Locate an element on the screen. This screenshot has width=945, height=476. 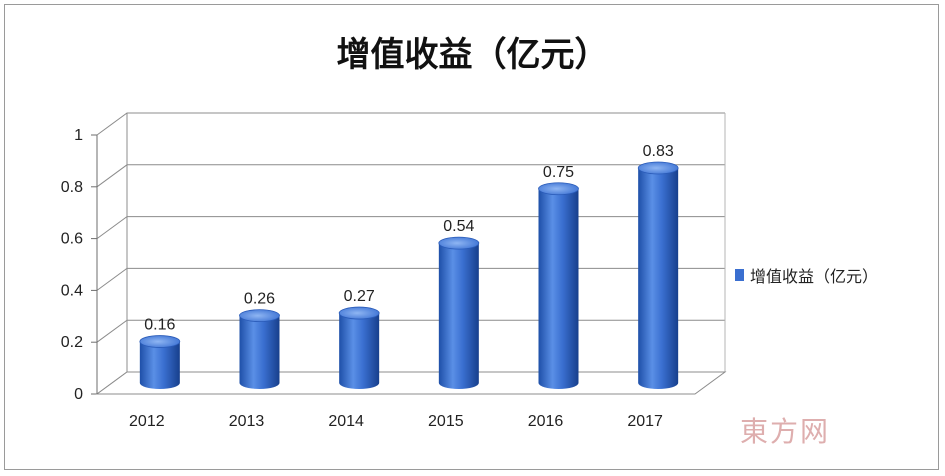
data-label: 0.27 is located at coordinates (359, 296).